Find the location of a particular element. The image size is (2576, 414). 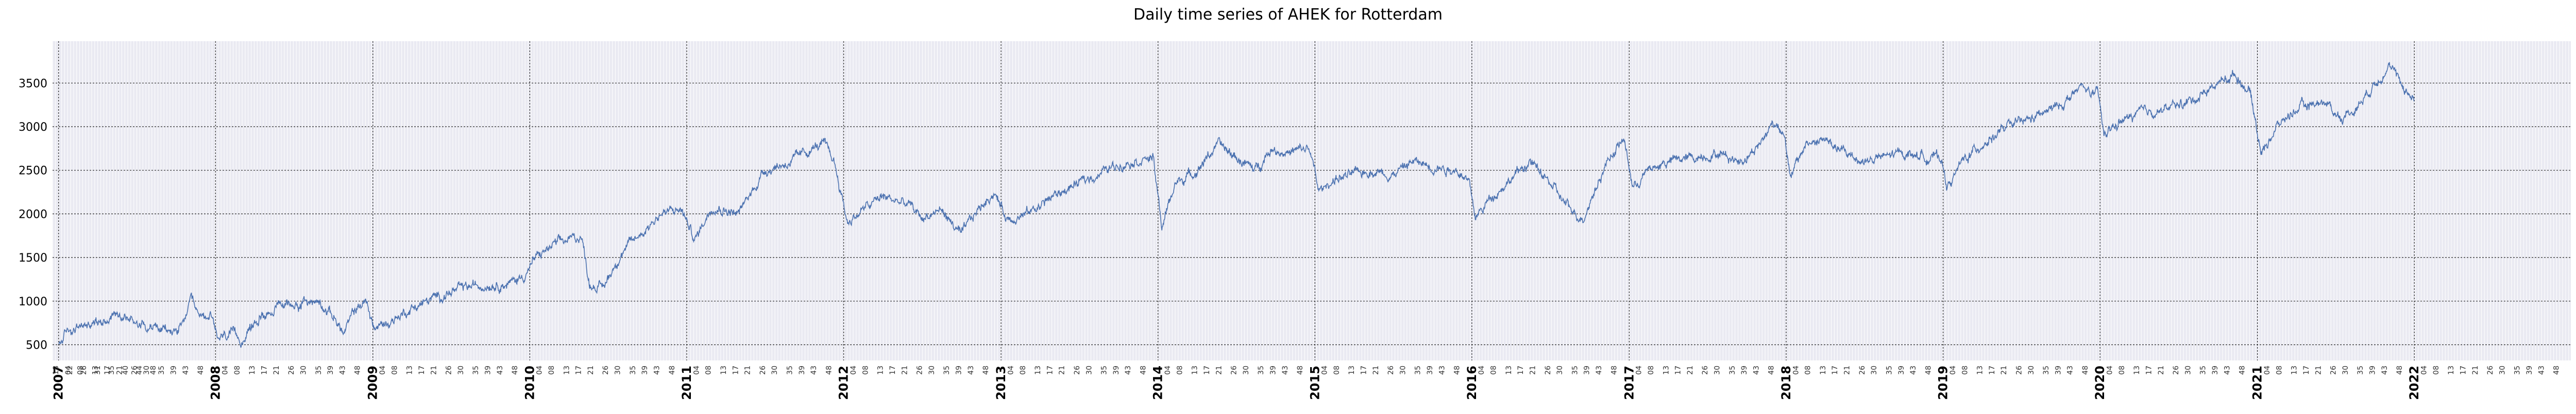

y-tick-label: 3000 is located at coordinates (33, 128).